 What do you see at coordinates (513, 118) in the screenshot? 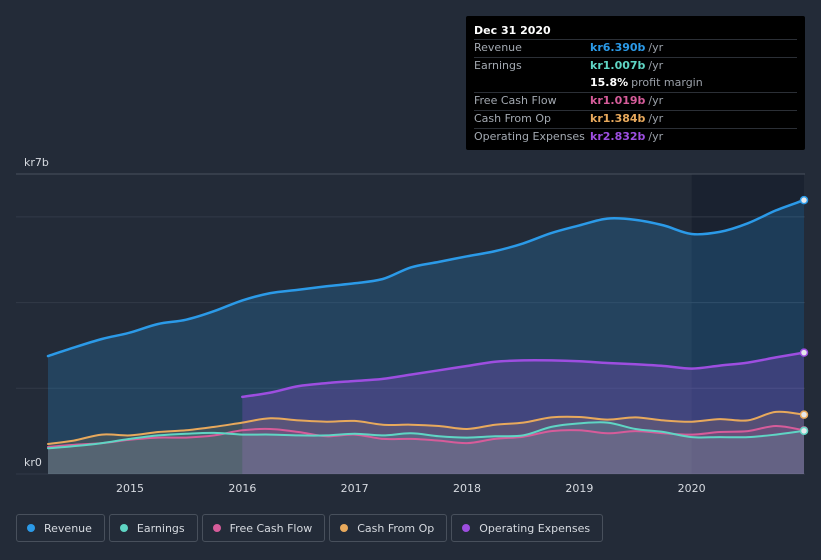
I see `tooltip-row-label: Cash From Op` at bounding box center [513, 118].